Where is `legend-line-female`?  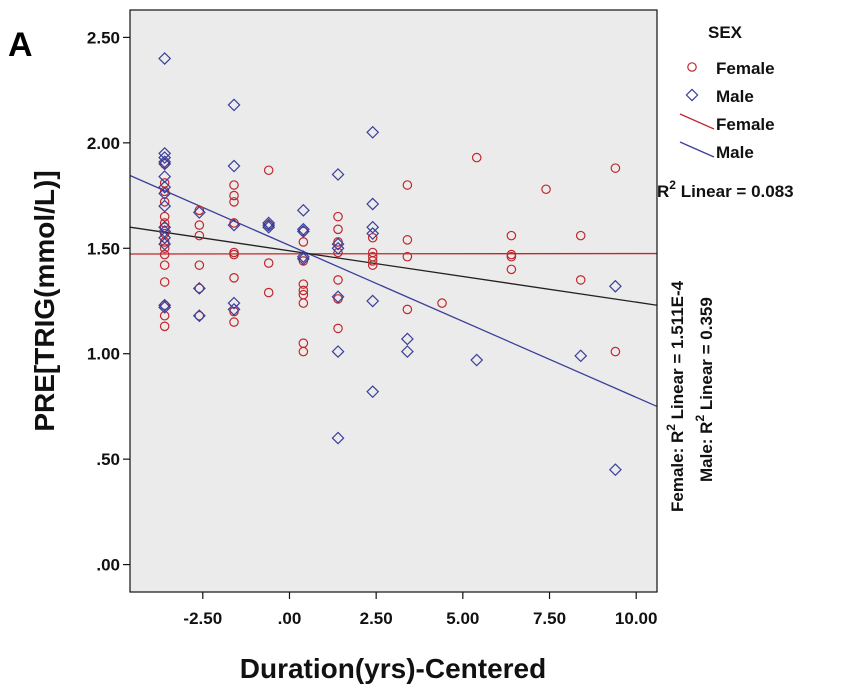 legend-line-female is located at coordinates (697, 121).